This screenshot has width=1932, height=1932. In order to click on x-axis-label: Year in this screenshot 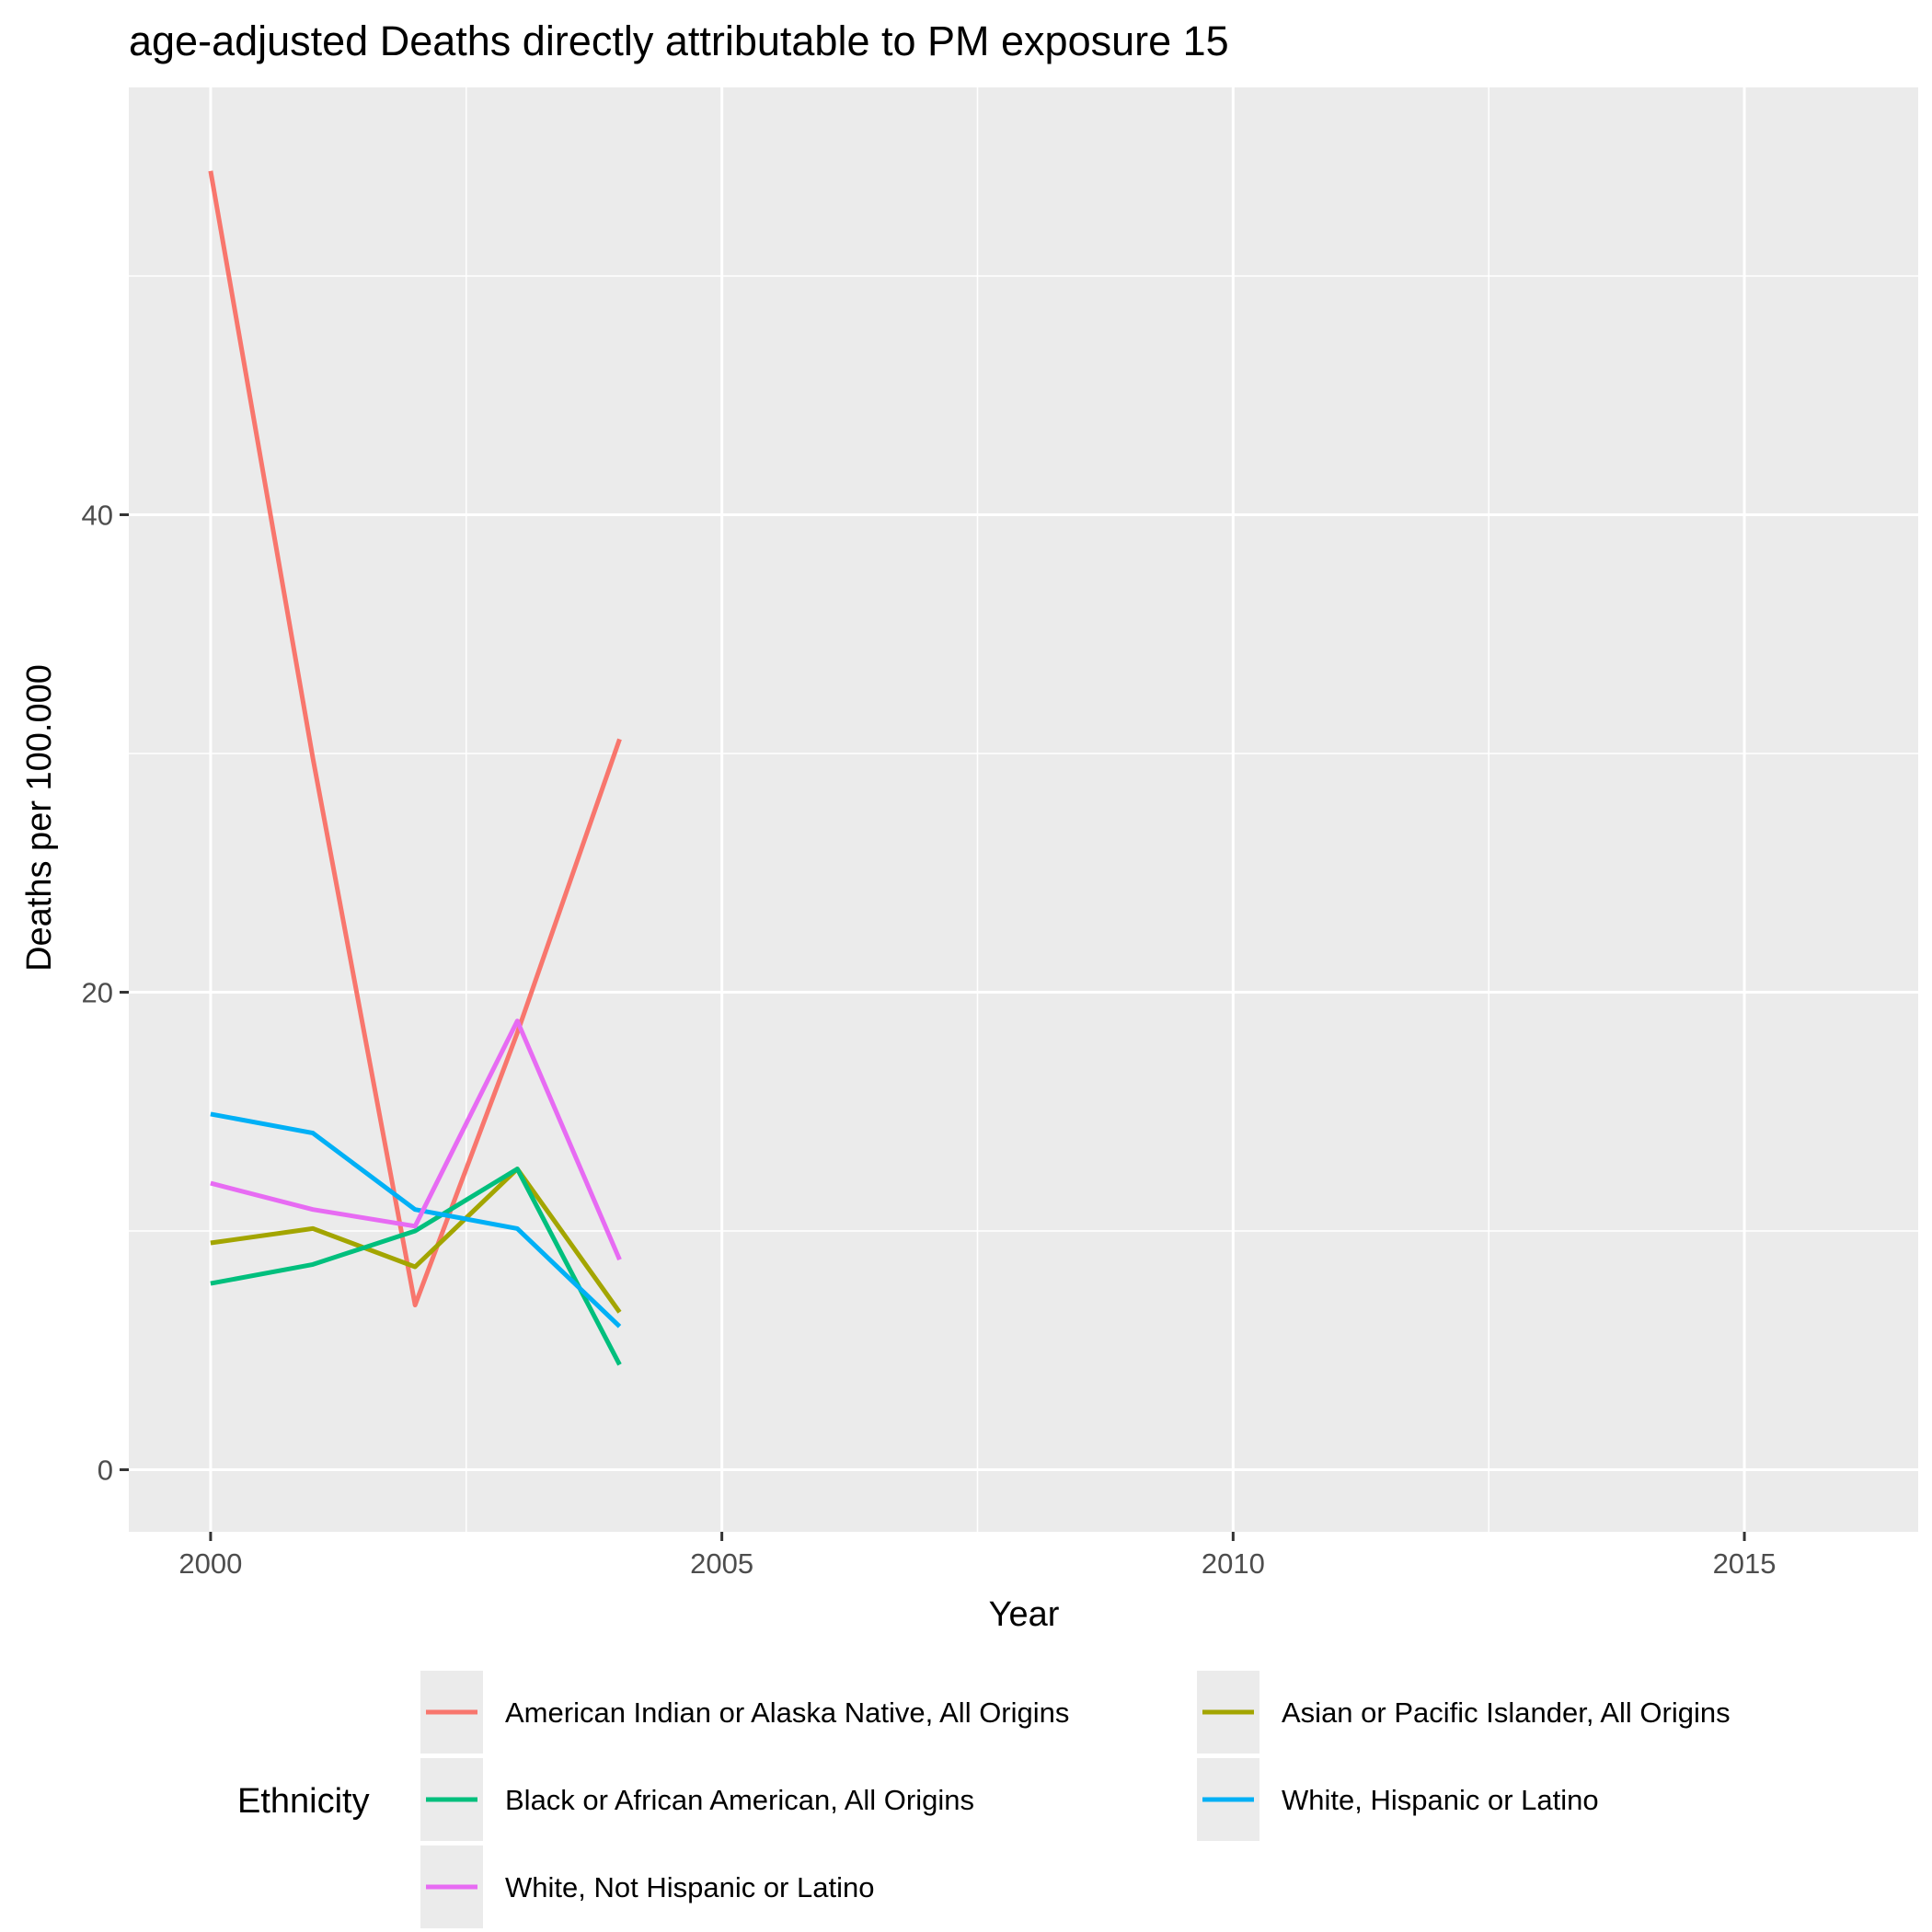, I will do `click(1024, 1614)`.